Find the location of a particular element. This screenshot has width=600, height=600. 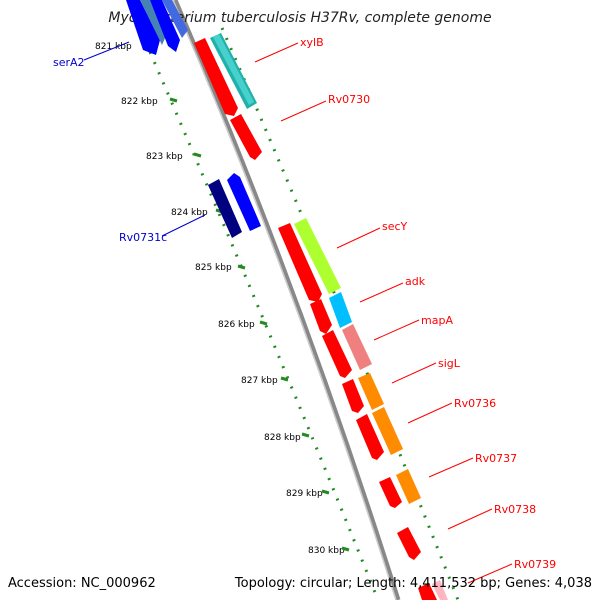

gene-arrow-secY-cog is located at coordinates (317, 256).